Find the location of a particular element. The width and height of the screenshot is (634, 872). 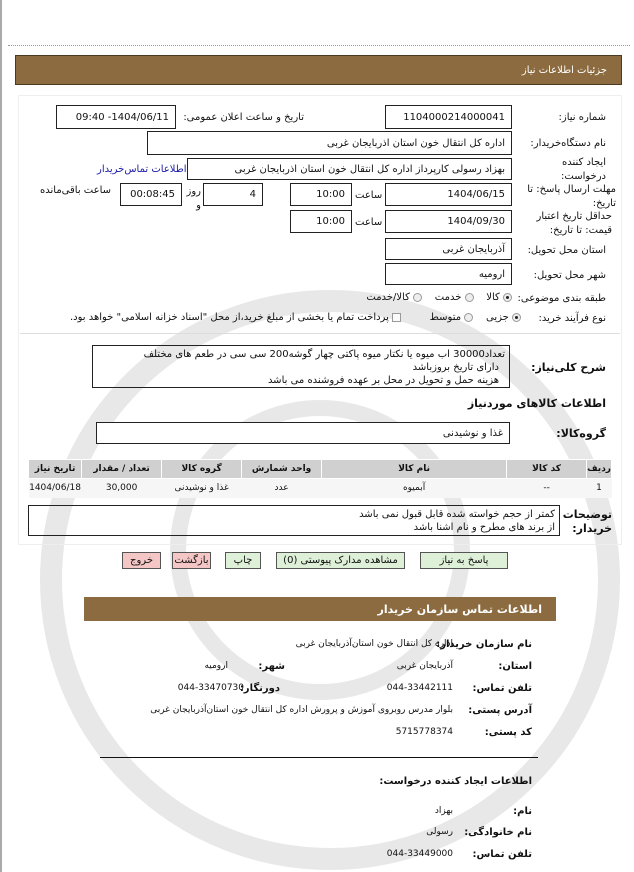

fax-label: دورنگار: is located at coordinates (259, 688).